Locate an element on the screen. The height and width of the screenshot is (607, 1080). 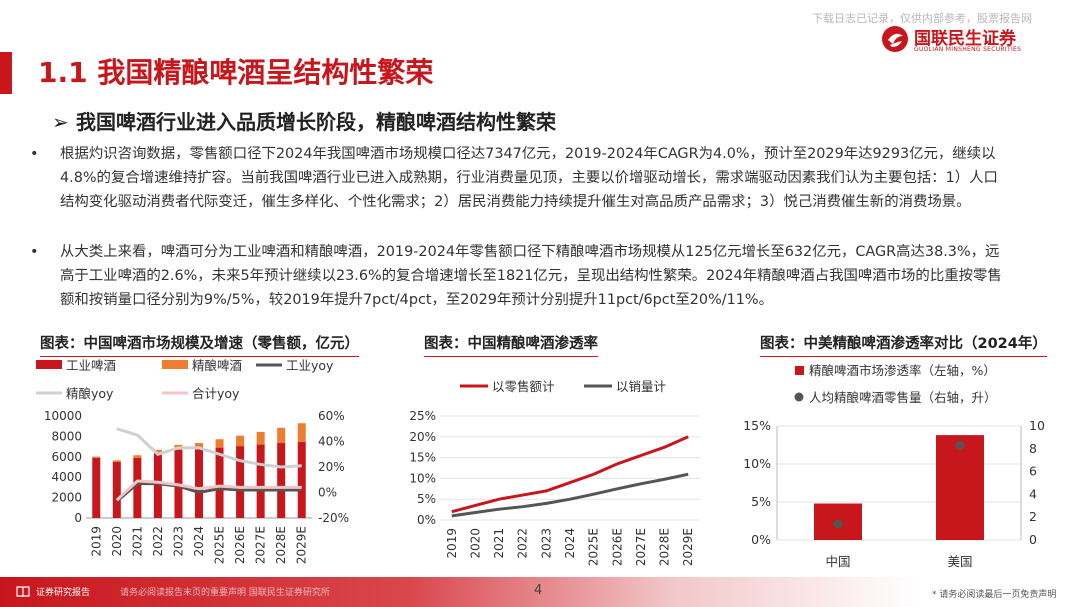
bar-精酿啤酒-2028E is located at coordinates (281, 435).